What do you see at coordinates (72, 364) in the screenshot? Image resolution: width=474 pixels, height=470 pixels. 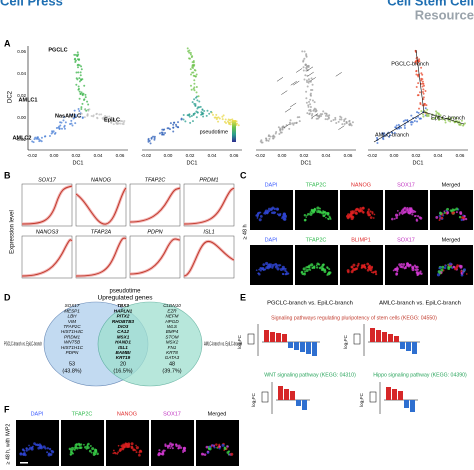 I see `label: 53` at bounding box center [72, 364].